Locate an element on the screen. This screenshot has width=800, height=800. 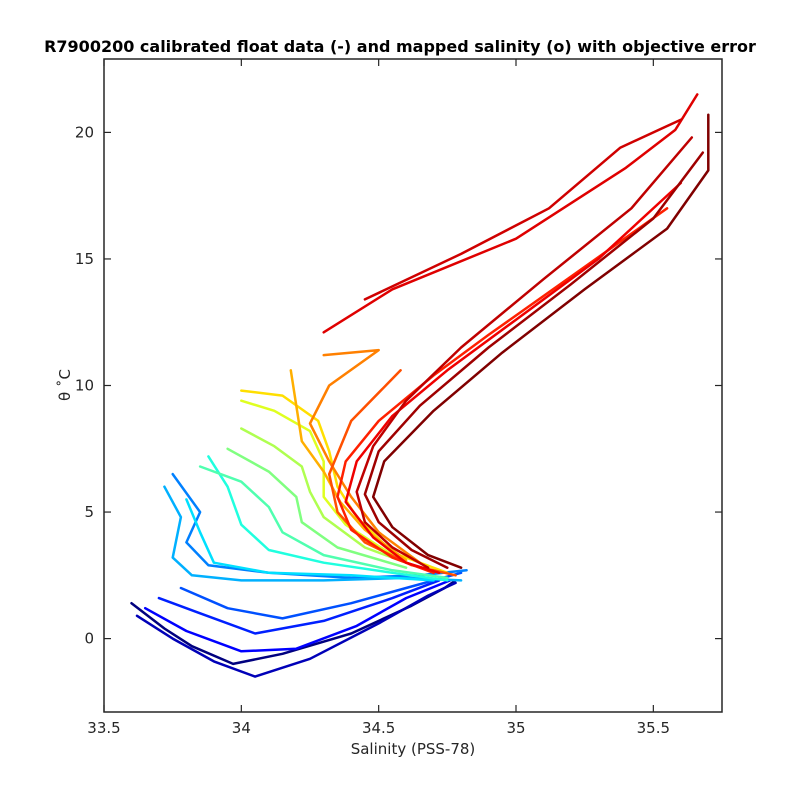
x-tick-label-1: 33.5 is located at coordinates (103, 728).